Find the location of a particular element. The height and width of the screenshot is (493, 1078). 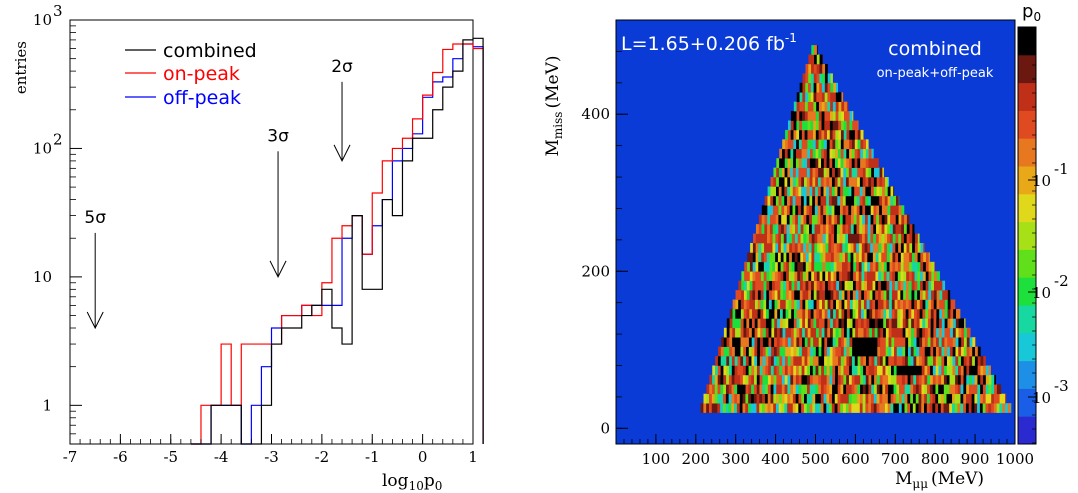

x-tick-label: 1000 is located at coordinates (1015, 459).